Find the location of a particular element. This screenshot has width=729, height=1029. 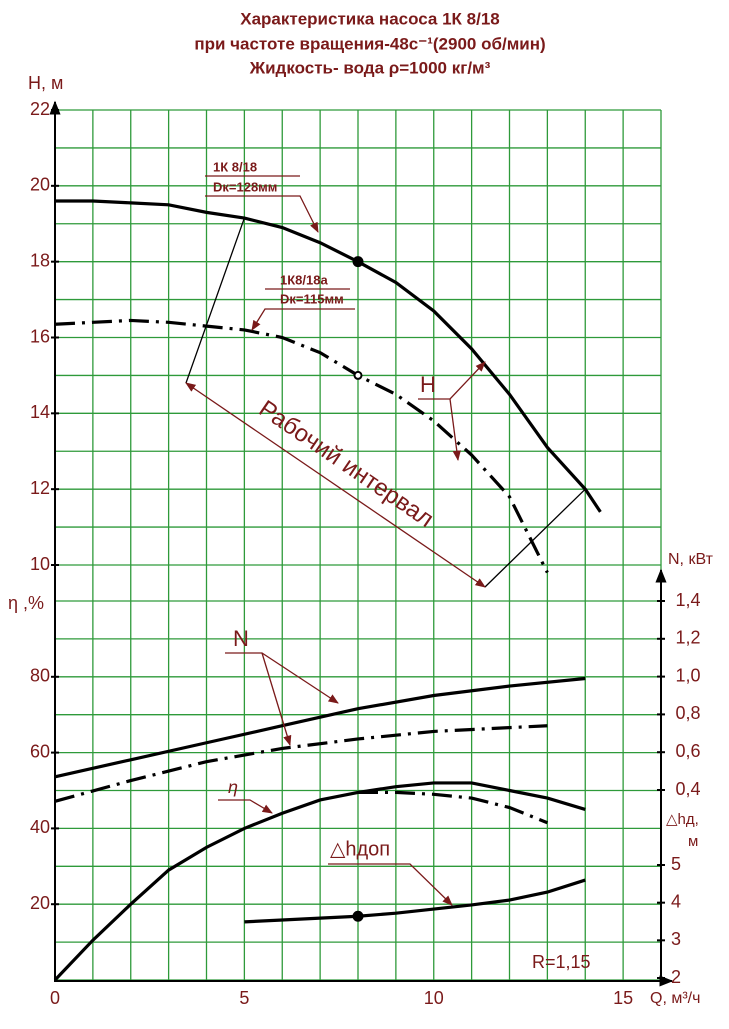

y-tick-label: 80 is located at coordinates (40, 676).